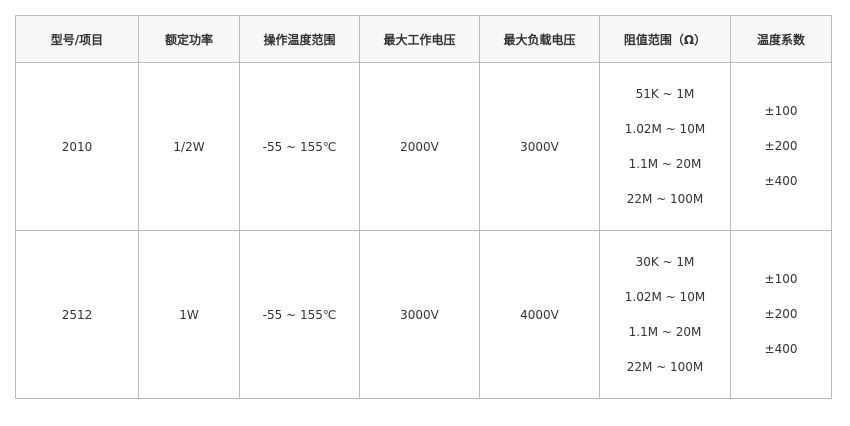  I want to click on header-resistance: 阻值范围（Ω）, so click(665, 39).